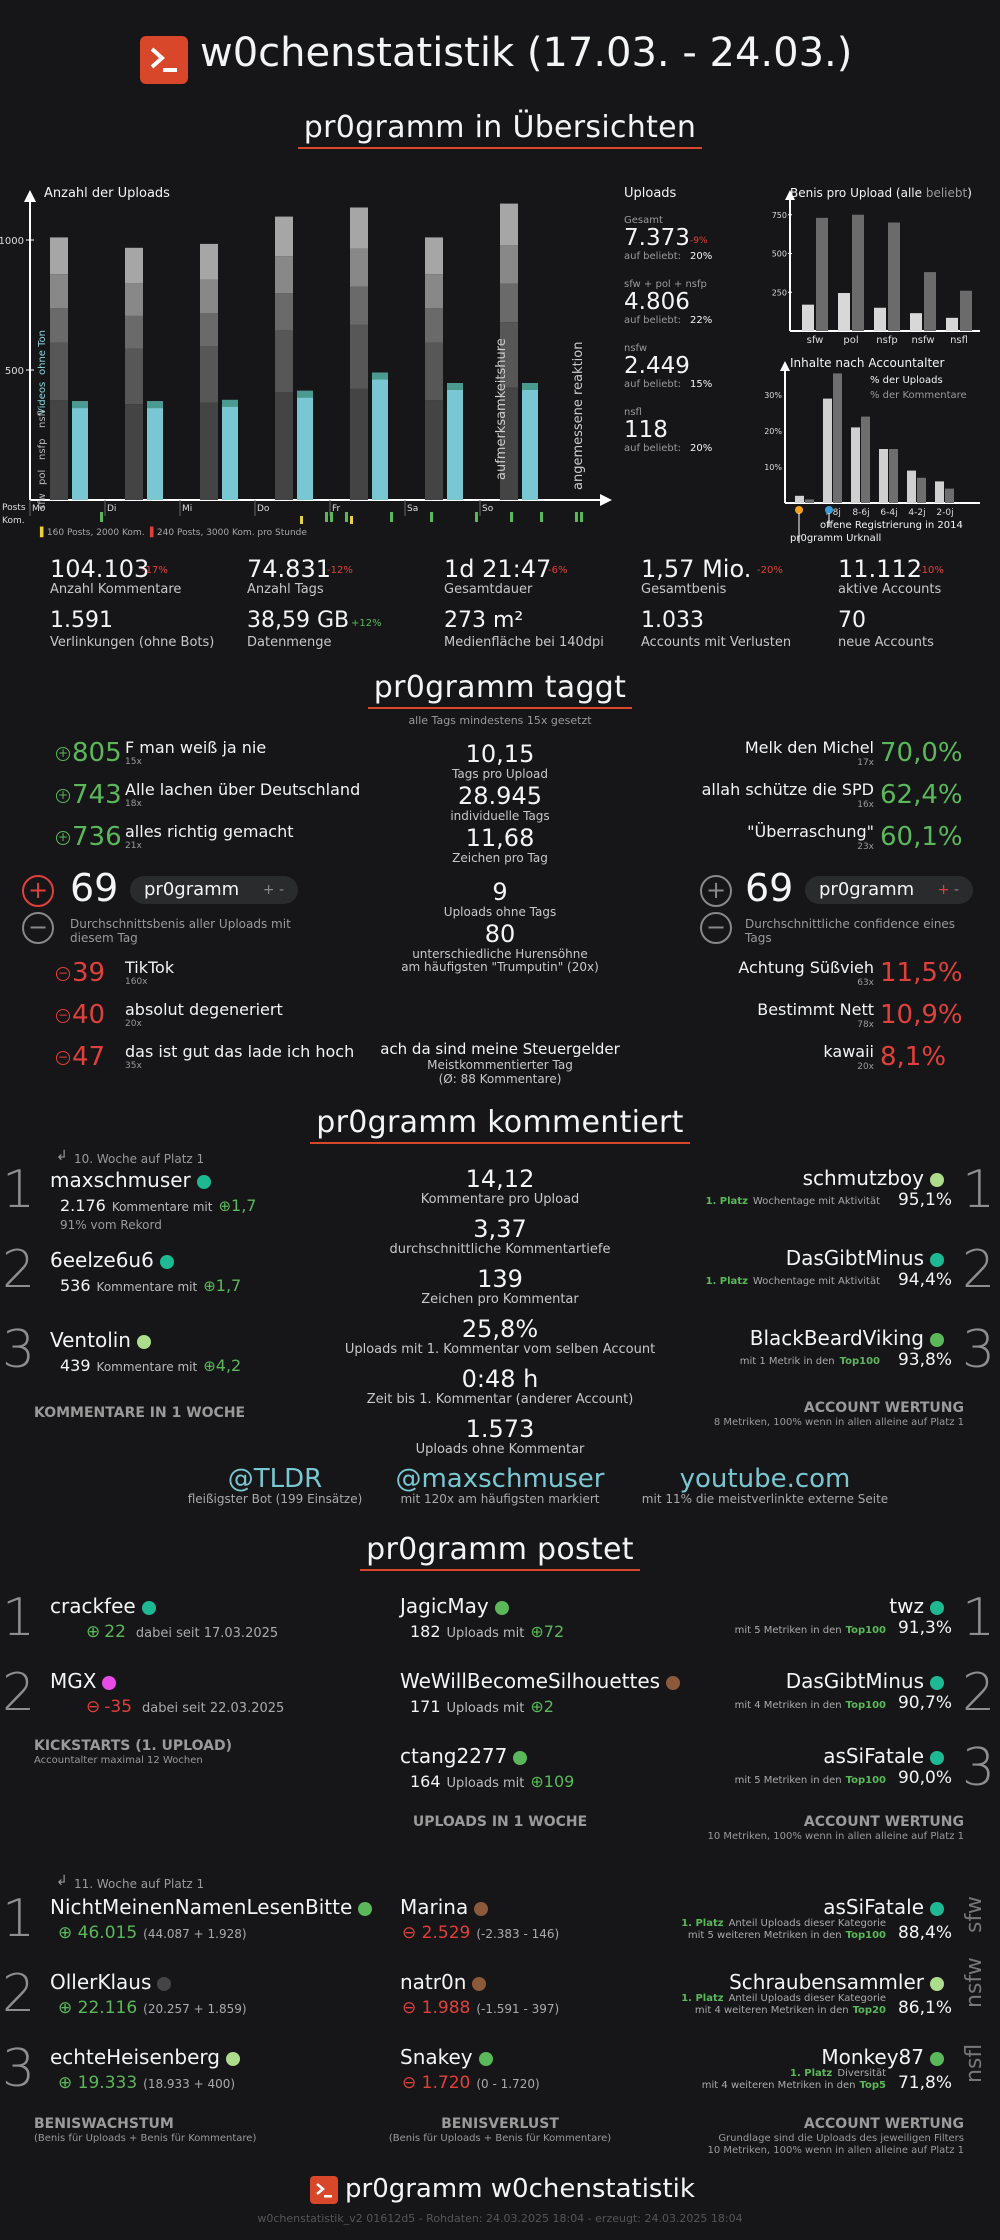  What do you see at coordinates (102, 1260) in the screenshot?
I see `user-name-text: 6eelze6u6` at bounding box center [102, 1260].